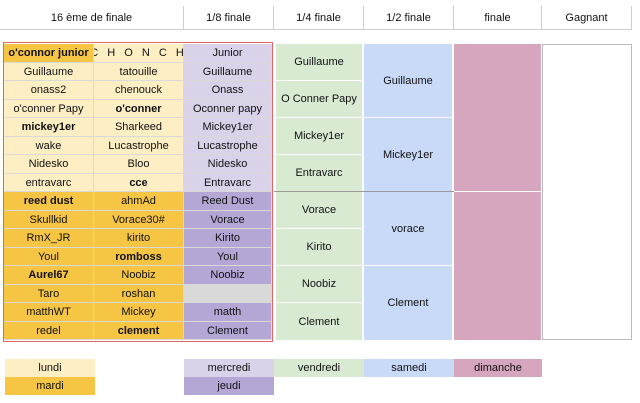 This screenshot has height=403, width=640. What do you see at coordinates (139, 294) in the screenshot?
I see `round16-player-b: roshan` at bounding box center [139, 294].